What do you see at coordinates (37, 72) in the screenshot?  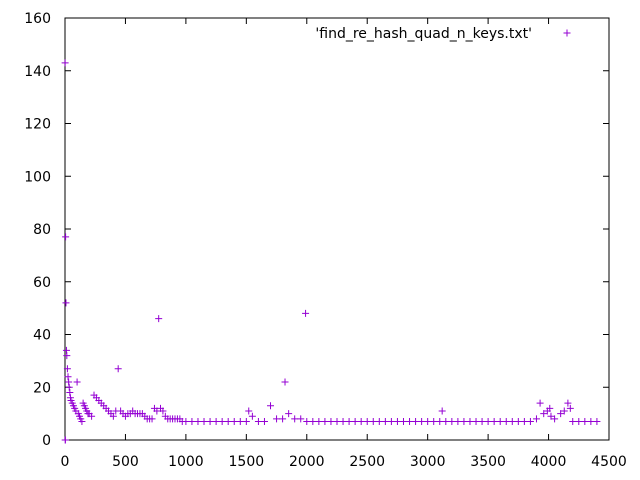 I see `y-tick-label: 140` at bounding box center [37, 72].